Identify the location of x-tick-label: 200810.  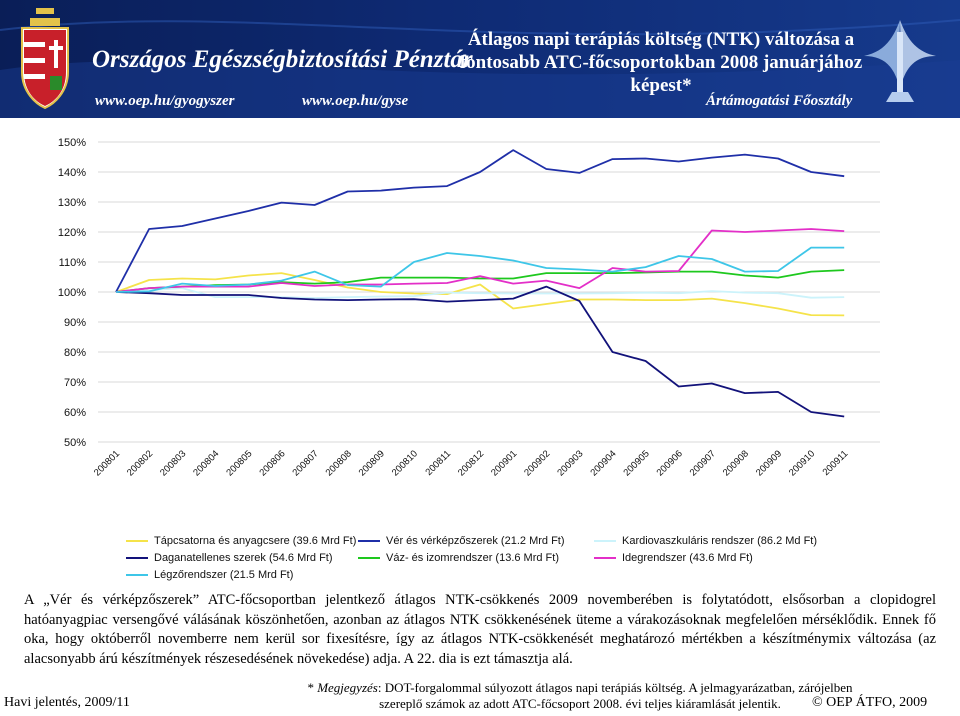
(405, 463).